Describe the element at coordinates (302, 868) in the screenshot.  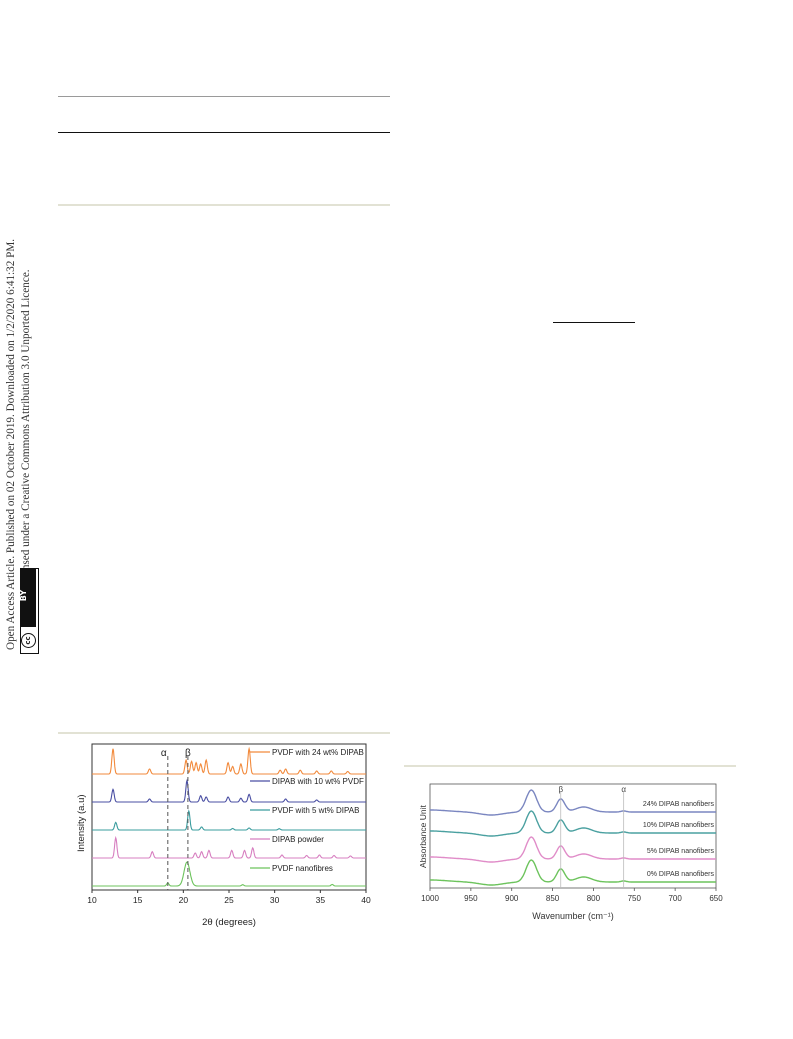
I see `xrd-legend-label: PVDF nanofibres` at that location.